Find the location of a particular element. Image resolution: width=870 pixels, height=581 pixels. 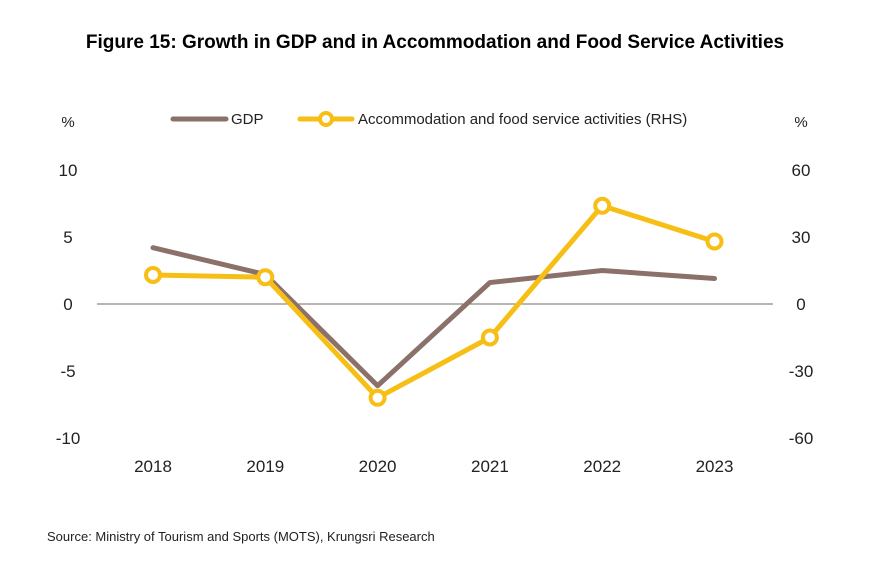

legend-accommodation-marker is located at coordinates (326, 119).